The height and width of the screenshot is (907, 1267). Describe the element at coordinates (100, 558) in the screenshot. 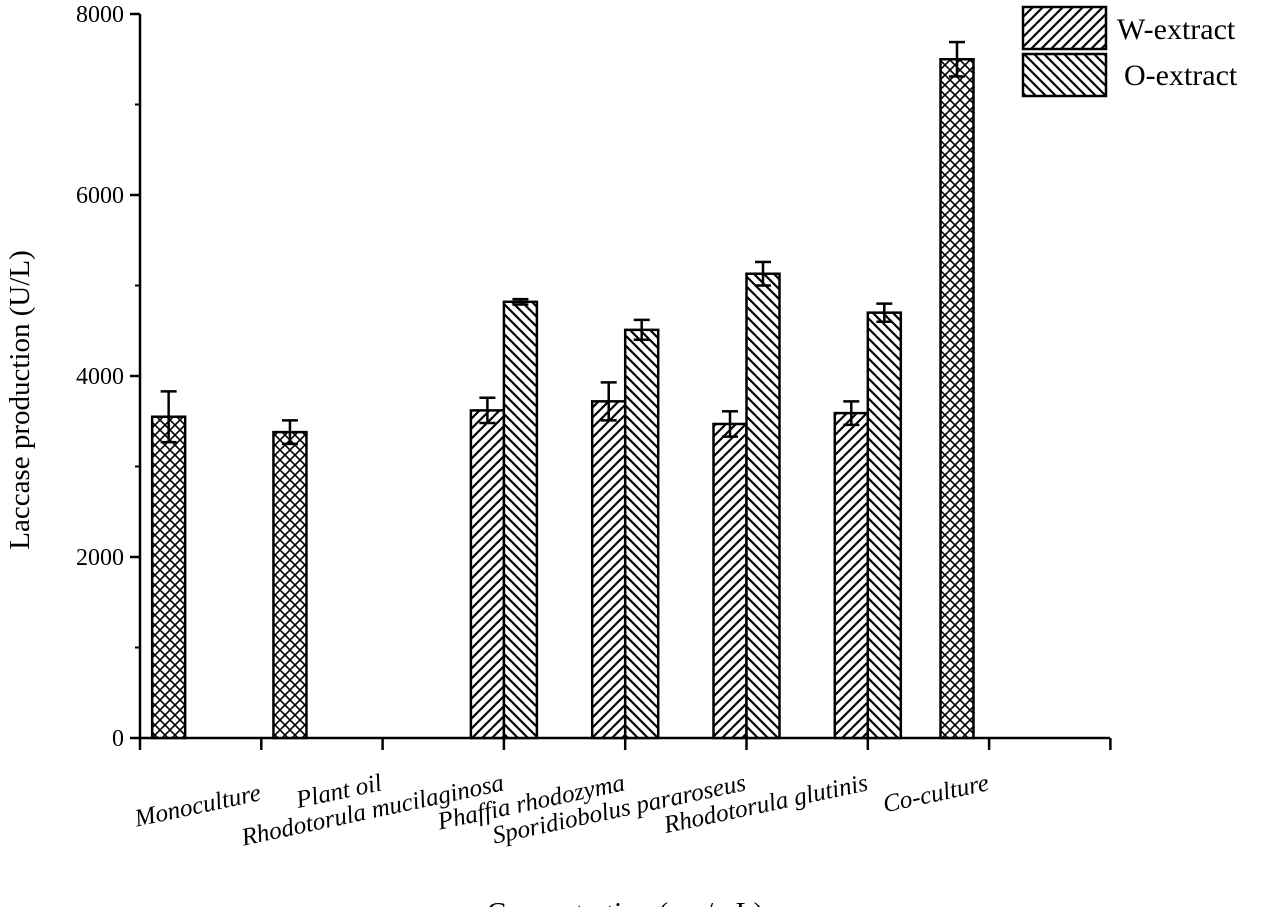

I see `y-tick-label: 2000` at that location.